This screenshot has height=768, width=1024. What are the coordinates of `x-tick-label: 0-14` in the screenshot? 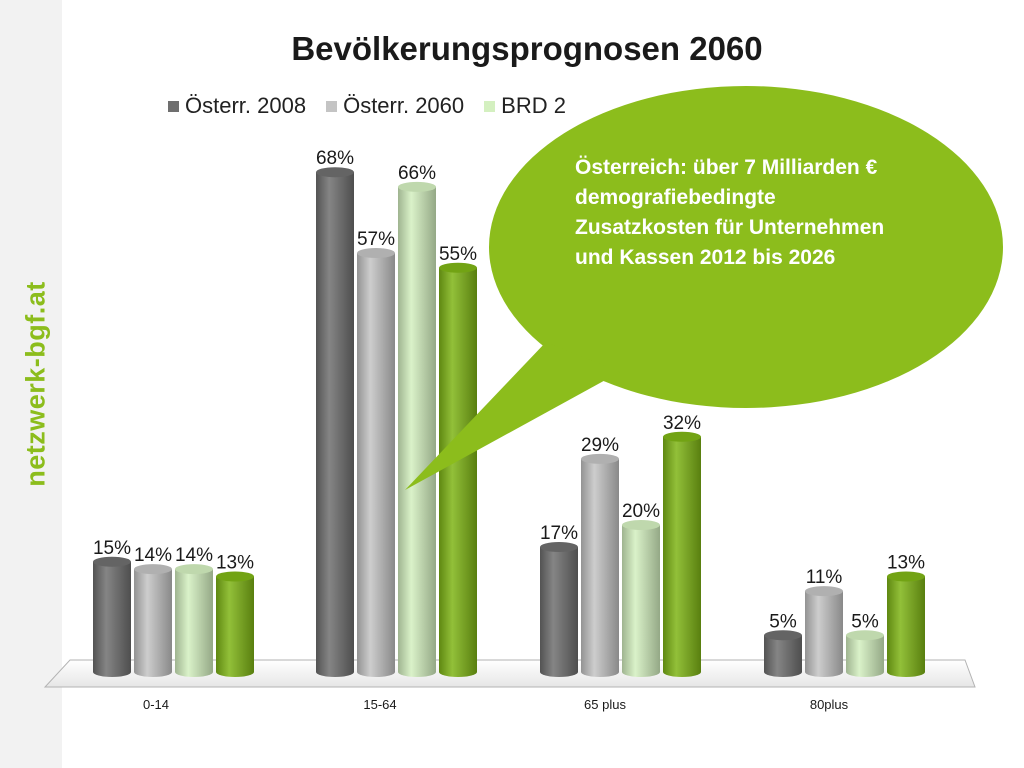 It's located at (156, 704).